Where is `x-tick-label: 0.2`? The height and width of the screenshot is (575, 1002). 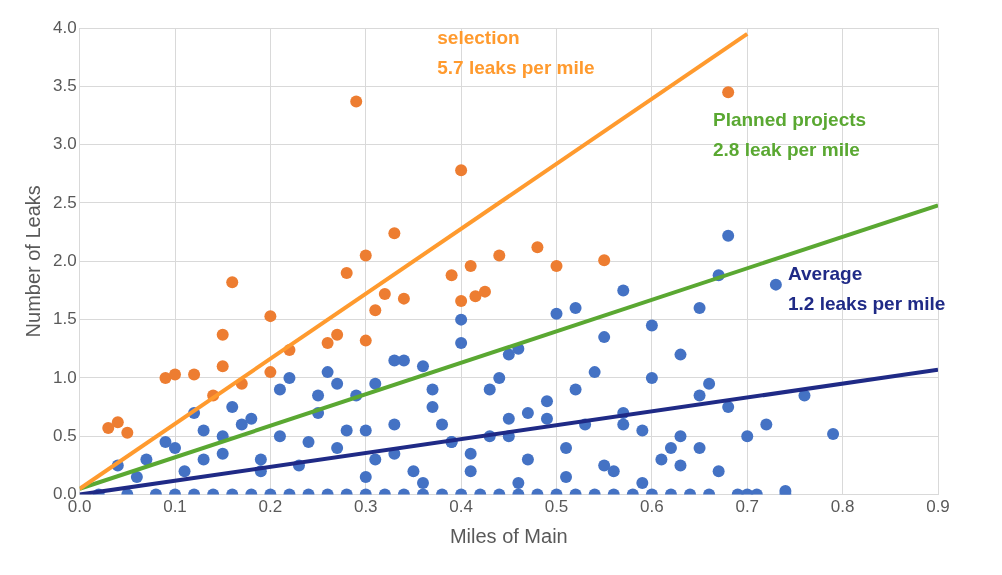
x-tick-label: 0.2 is located at coordinates (270, 507).